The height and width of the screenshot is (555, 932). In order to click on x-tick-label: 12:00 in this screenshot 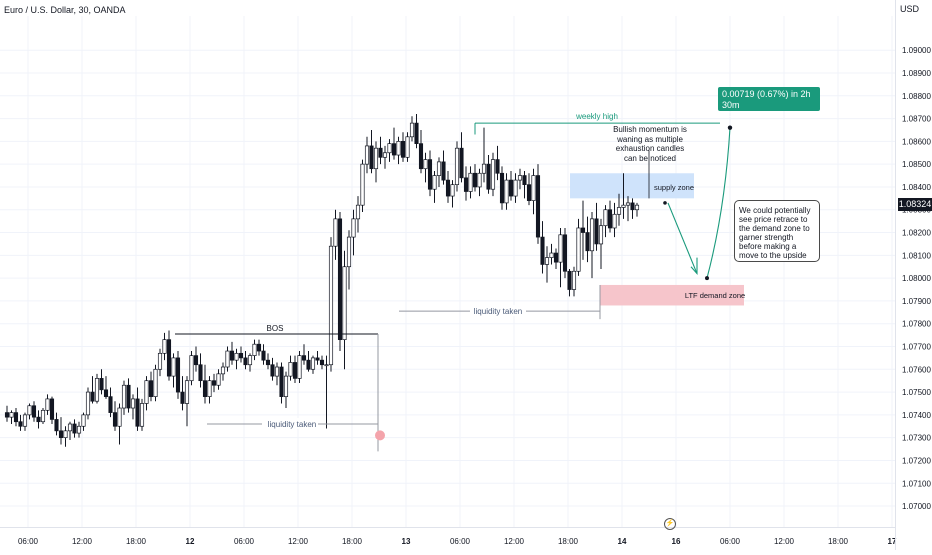, I will do `click(784, 541)`.